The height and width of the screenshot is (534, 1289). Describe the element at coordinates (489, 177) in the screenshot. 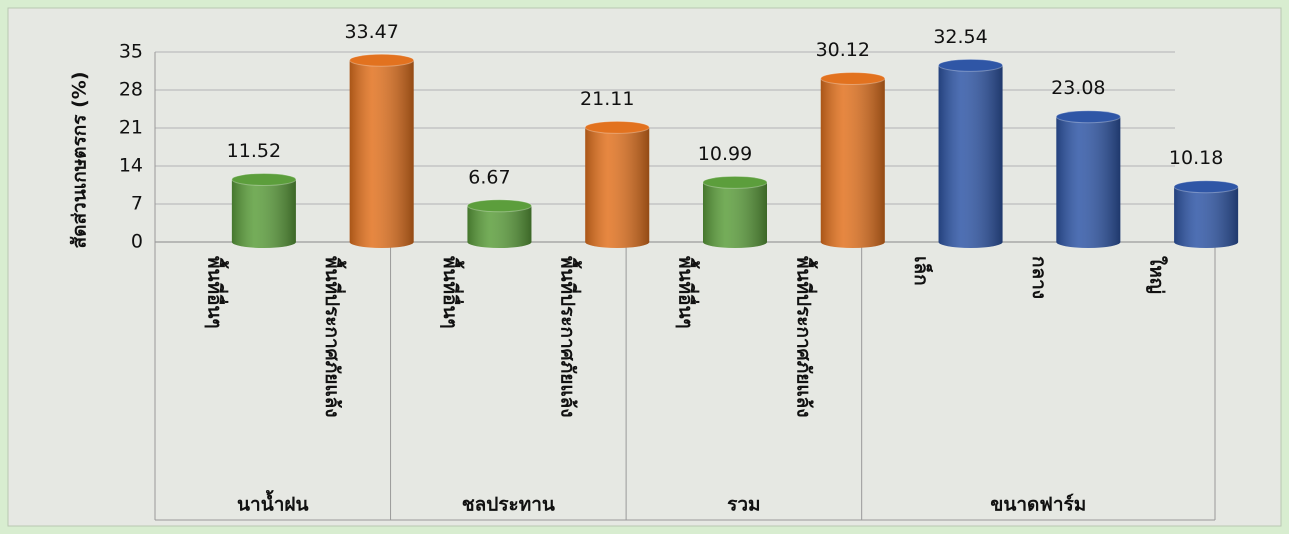

I see `value-label: 6.67` at that location.